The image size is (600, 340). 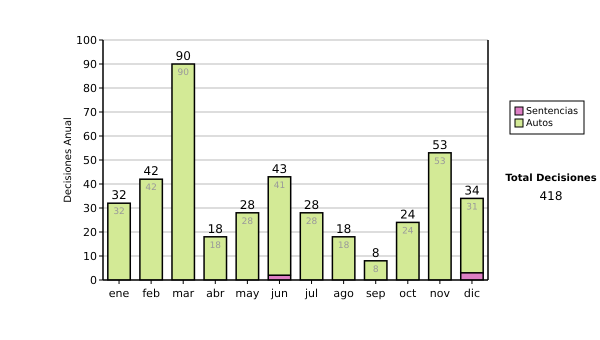 What do you see at coordinates (440, 161) in the screenshot?
I see `data-label: 53` at bounding box center [440, 161].